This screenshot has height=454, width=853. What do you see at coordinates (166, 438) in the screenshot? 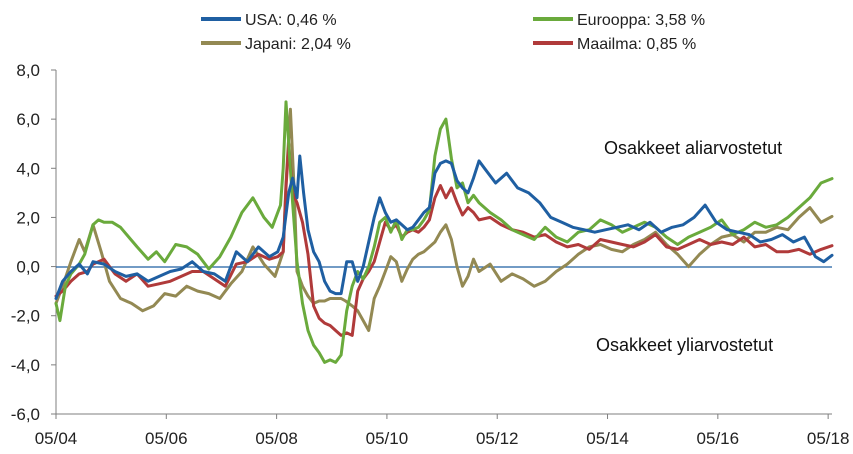
I see `x-tick-label: 05/06` at bounding box center [166, 438].